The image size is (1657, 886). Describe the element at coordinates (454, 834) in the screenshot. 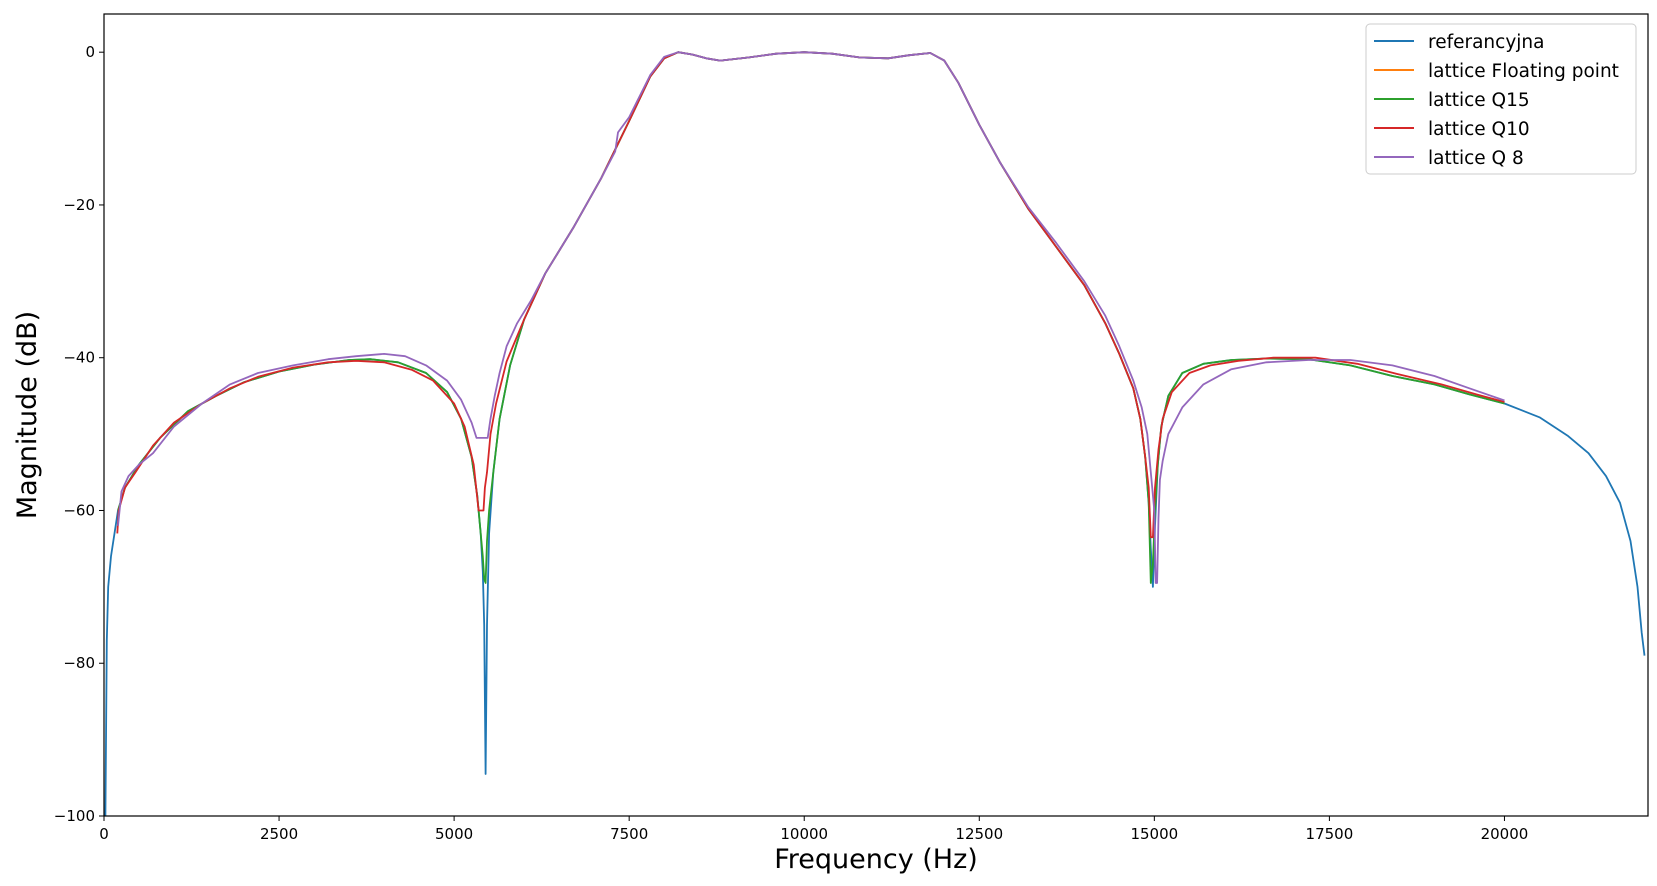

I see `x-tick-label: 5000` at that location.